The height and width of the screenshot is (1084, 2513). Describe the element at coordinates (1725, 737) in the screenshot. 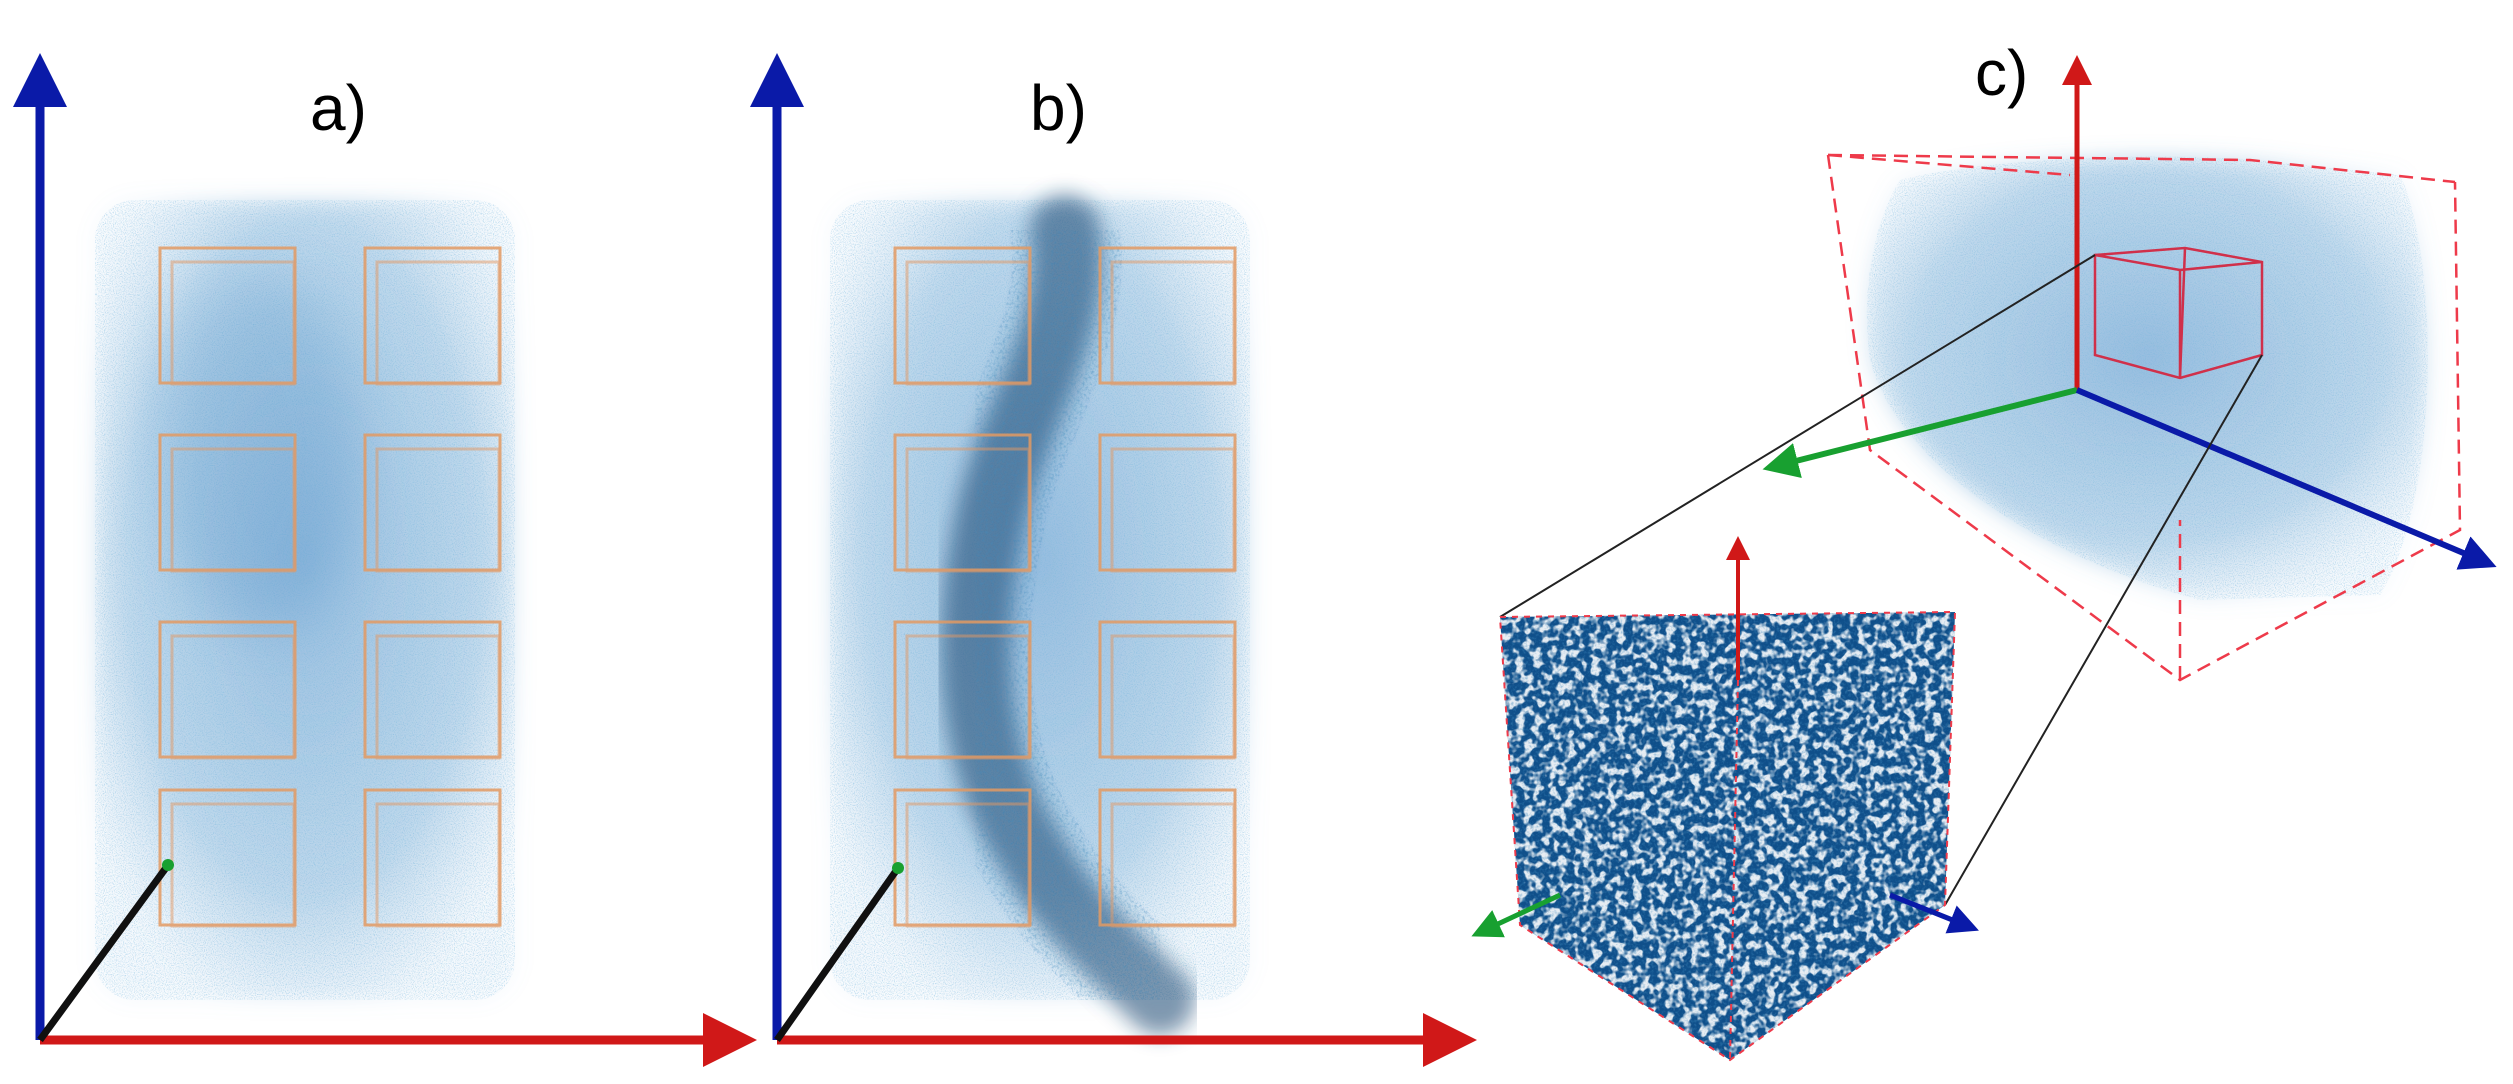

I see `axes-cube` at that location.